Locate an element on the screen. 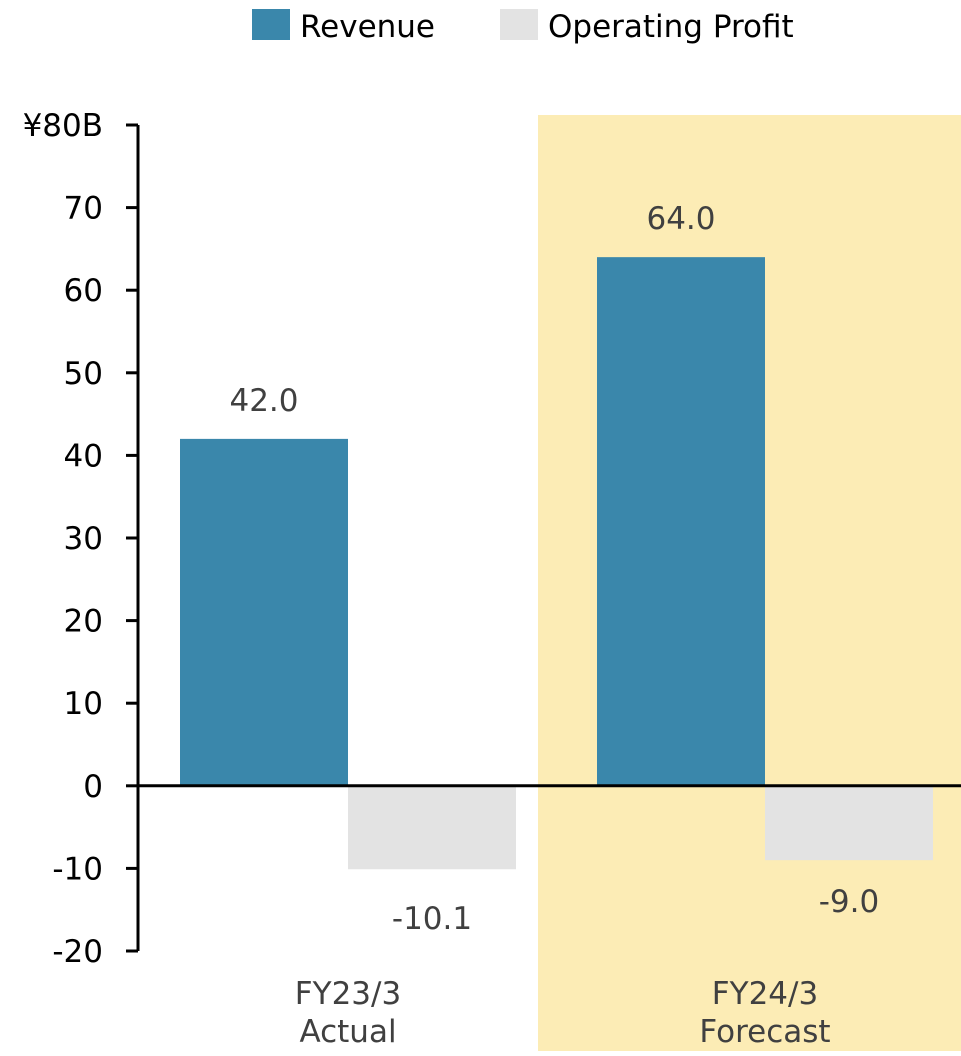 The image size is (961, 1056). legend-swatch-revenue is located at coordinates (271, 24).